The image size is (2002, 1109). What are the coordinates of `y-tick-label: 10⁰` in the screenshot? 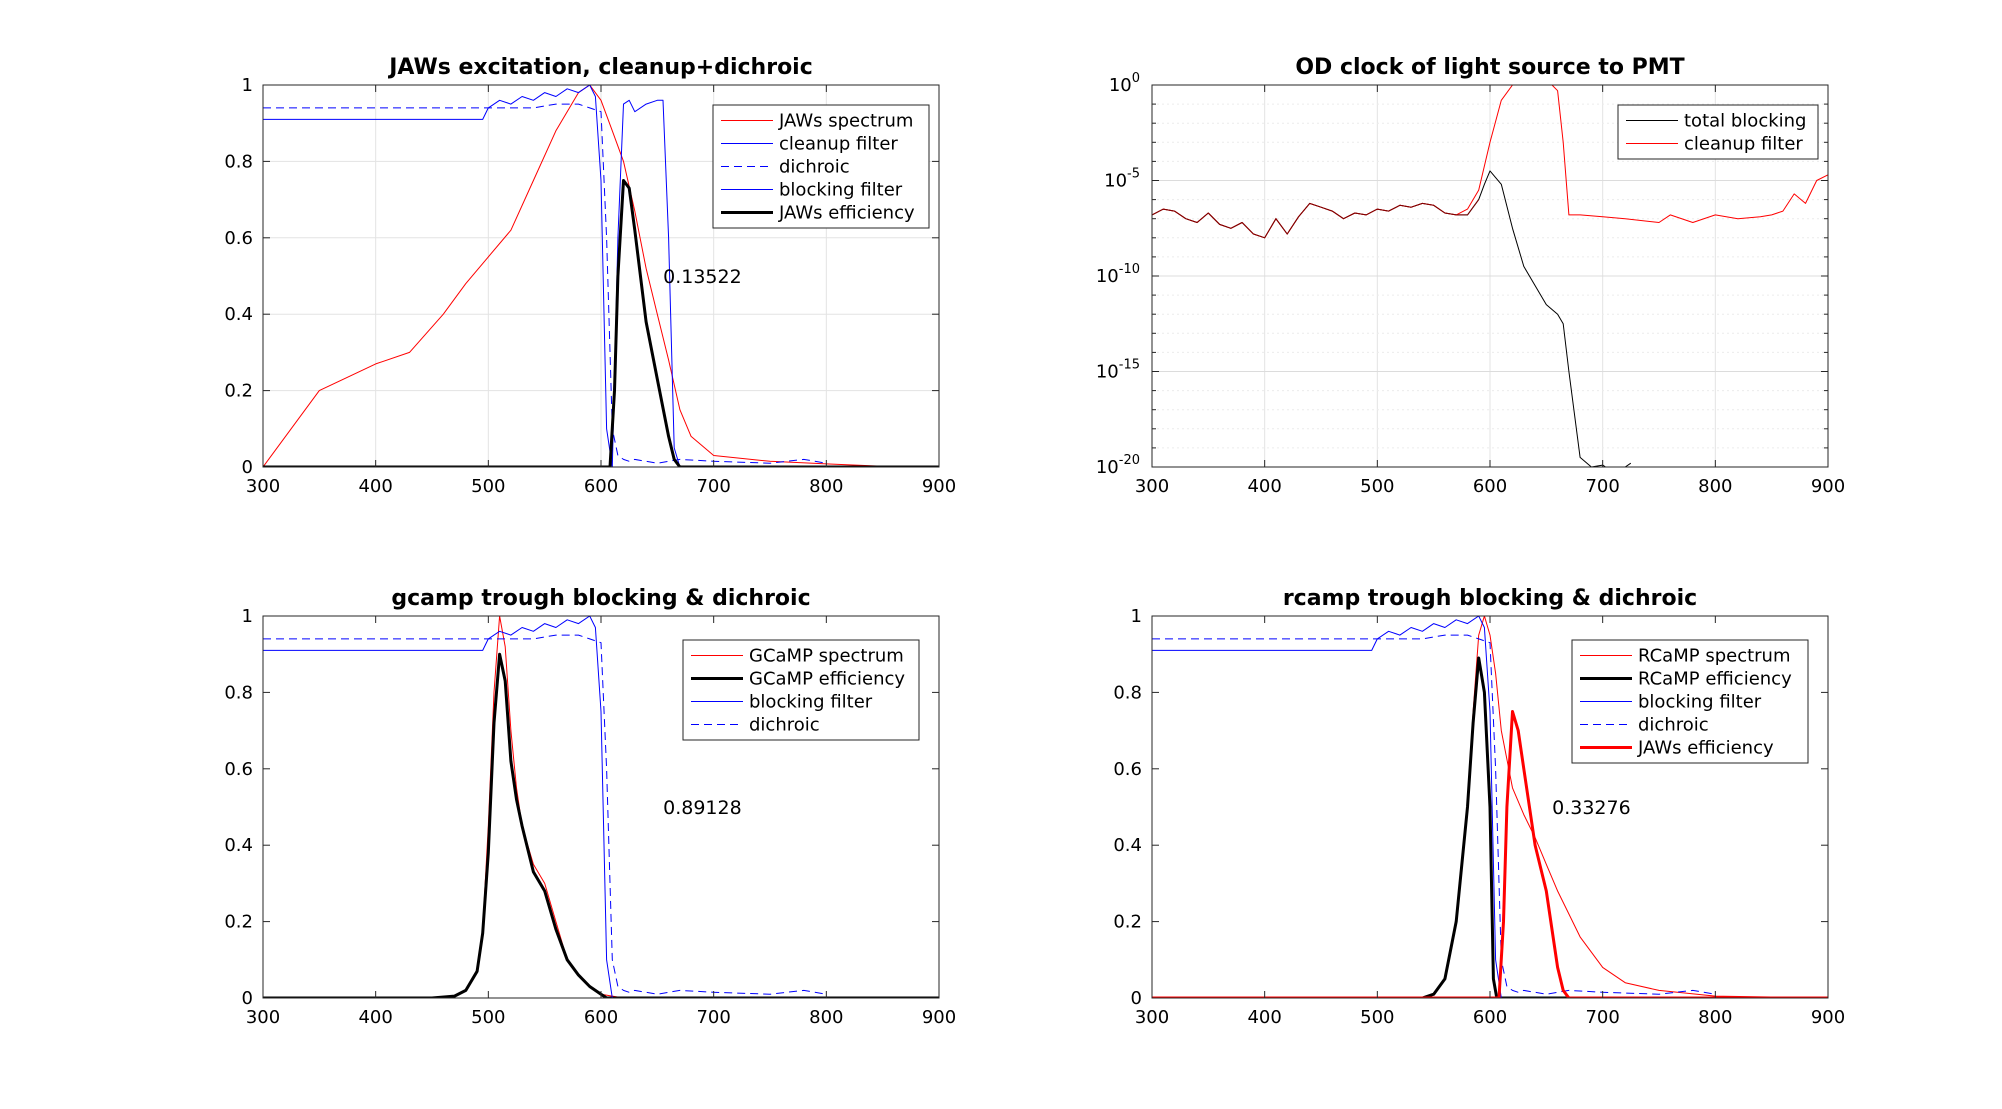 It's located at (1124, 83).